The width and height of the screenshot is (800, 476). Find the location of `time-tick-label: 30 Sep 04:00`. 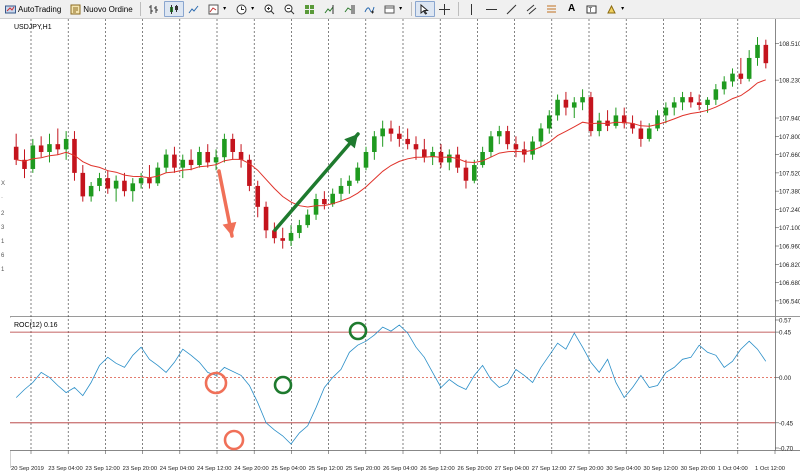

time-tick-label: 30 Sep 04:00 is located at coordinates (623, 469).